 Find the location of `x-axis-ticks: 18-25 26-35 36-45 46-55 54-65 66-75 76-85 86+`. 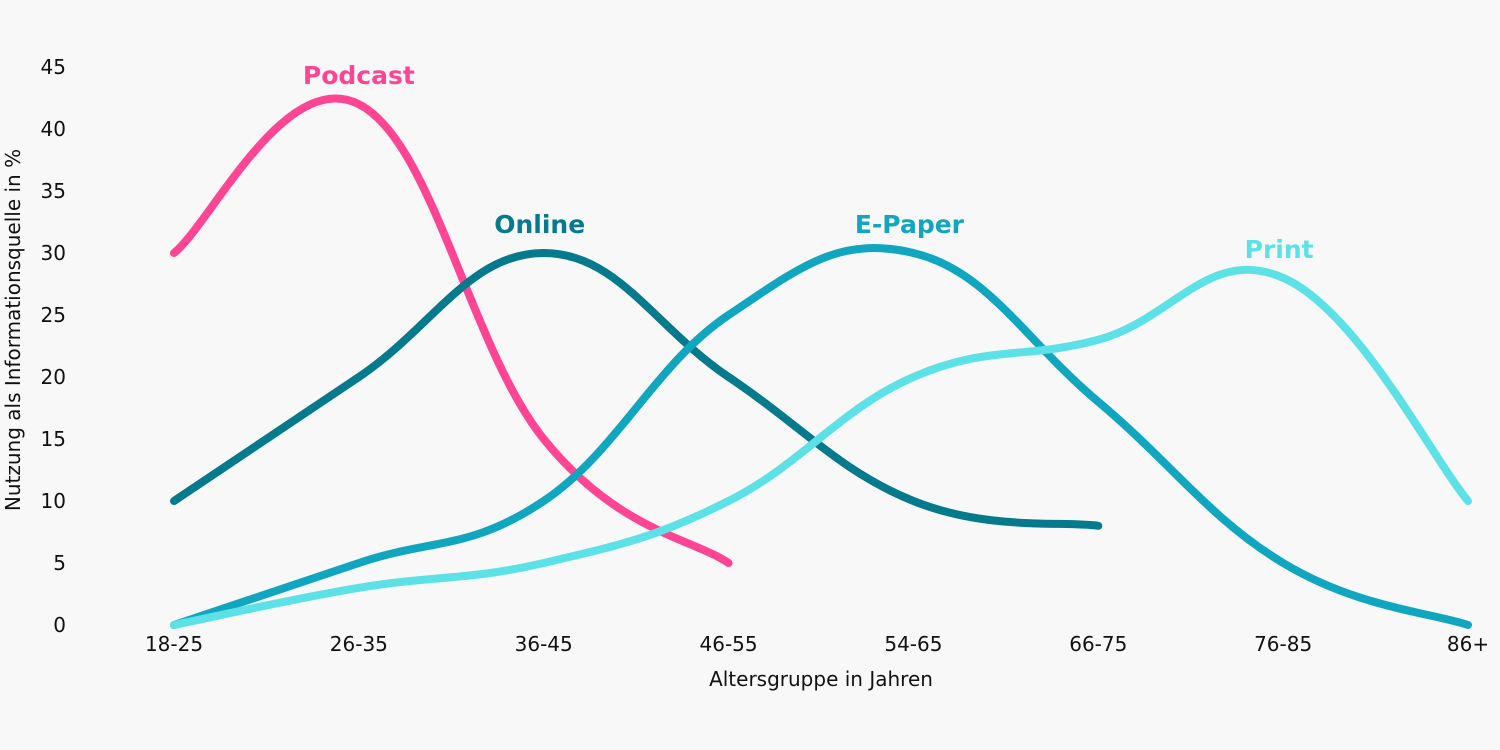

x-axis-ticks: 18-25 26-35 36-45 46-55 54-65 66-75 76-85 86+ is located at coordinates (817, 644).